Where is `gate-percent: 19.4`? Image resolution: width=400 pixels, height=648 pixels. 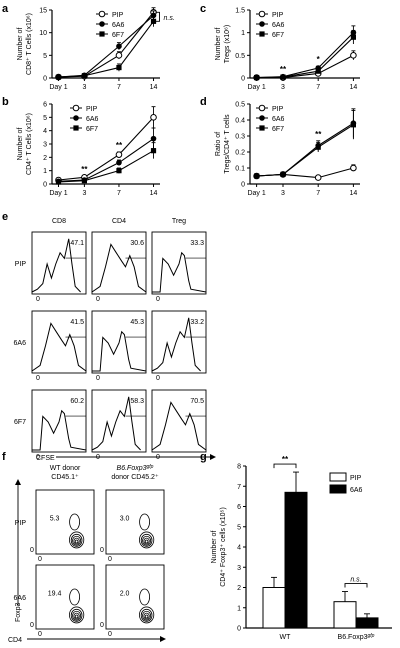 gate-percent: 19.4 is located at coordinates (55, 594).